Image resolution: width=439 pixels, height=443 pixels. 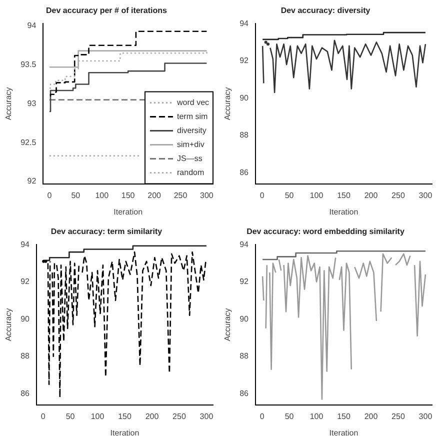 I want to click on legend-label: sim+div, so click(x=190, y=145).